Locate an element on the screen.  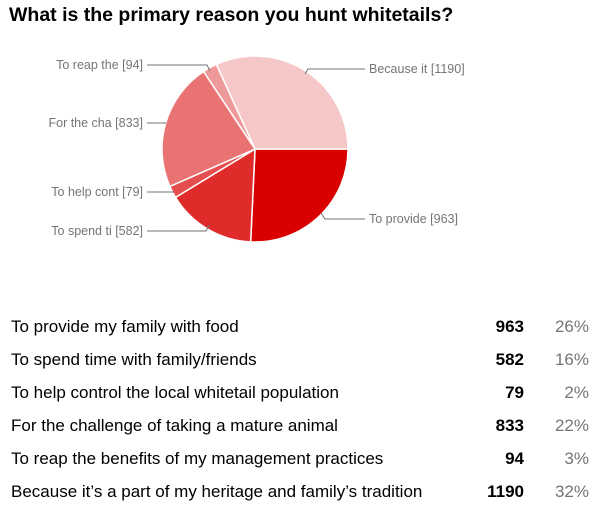
leader-line-reap is located at coordinates (179, 68).